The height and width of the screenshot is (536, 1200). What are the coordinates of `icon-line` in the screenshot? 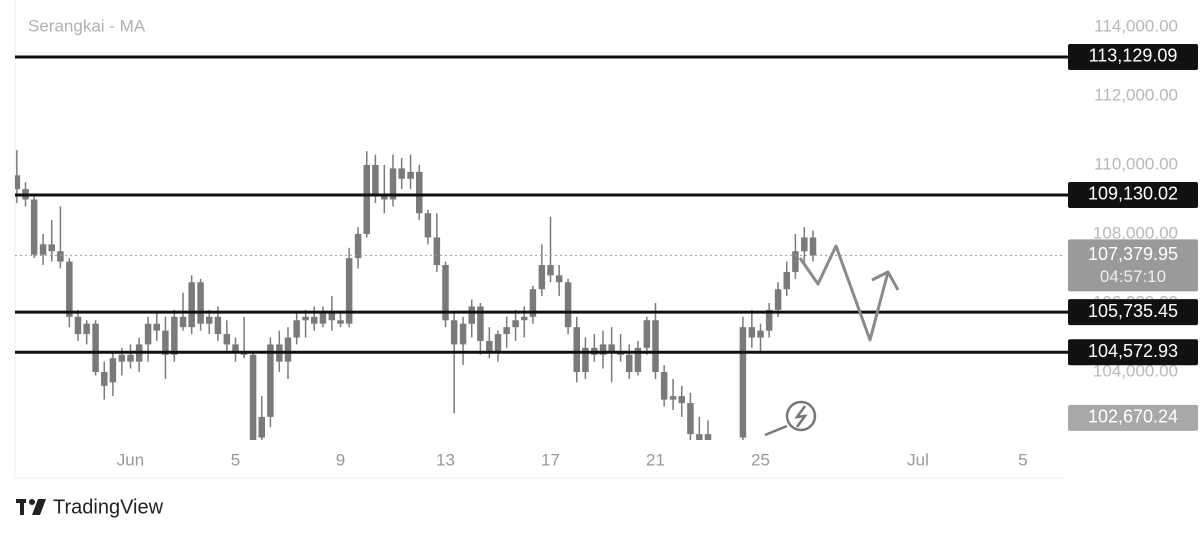 It's located at (776, 430).